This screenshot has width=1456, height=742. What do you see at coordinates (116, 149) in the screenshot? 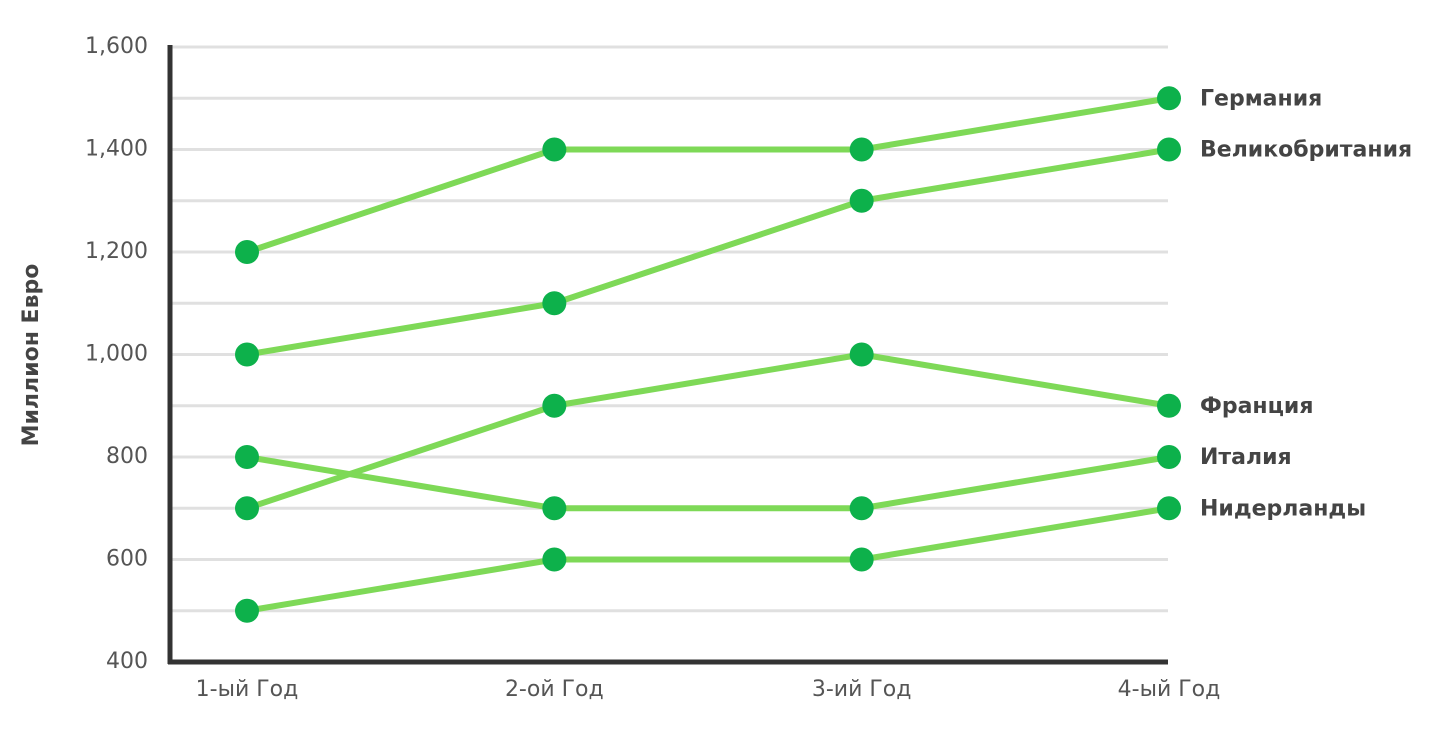
I see `y-tick-label: 1,400` at bounding box center [116, 149].